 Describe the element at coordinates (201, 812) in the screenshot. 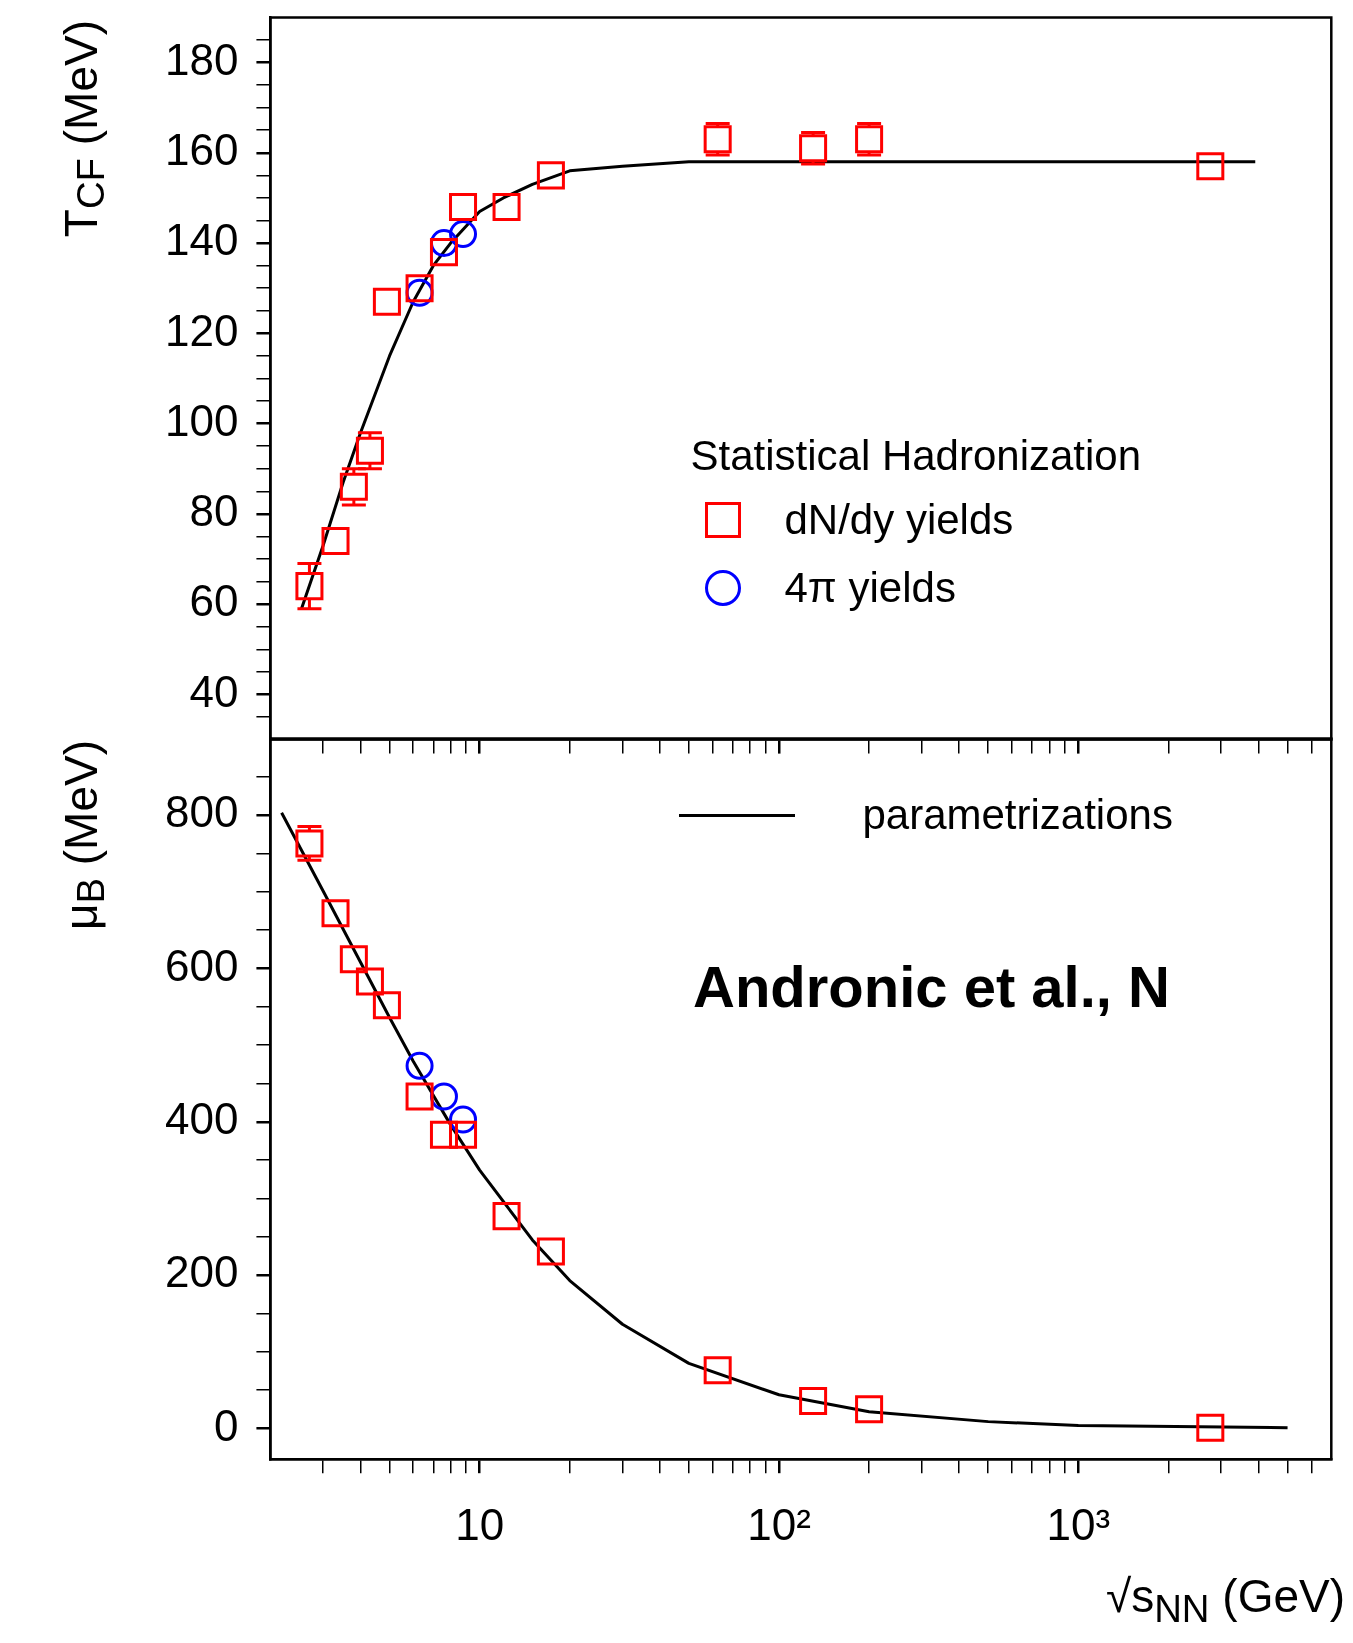

I see `y-tick-label: 800` at that location.